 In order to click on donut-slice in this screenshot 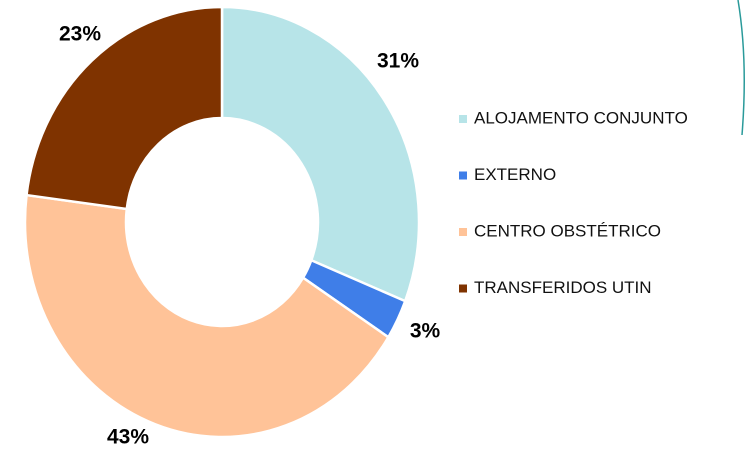, I will do `click(124, 108)`.